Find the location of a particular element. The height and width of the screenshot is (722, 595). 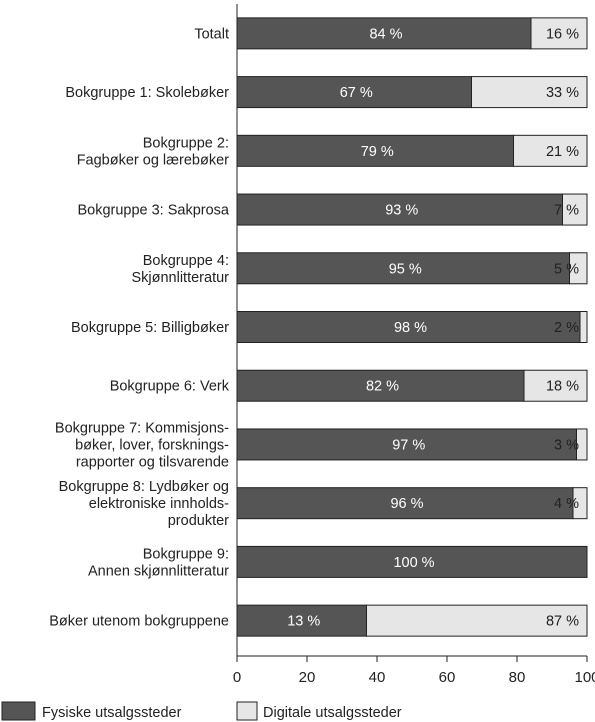

category-label: produkter is located at coordinates (198, 521).